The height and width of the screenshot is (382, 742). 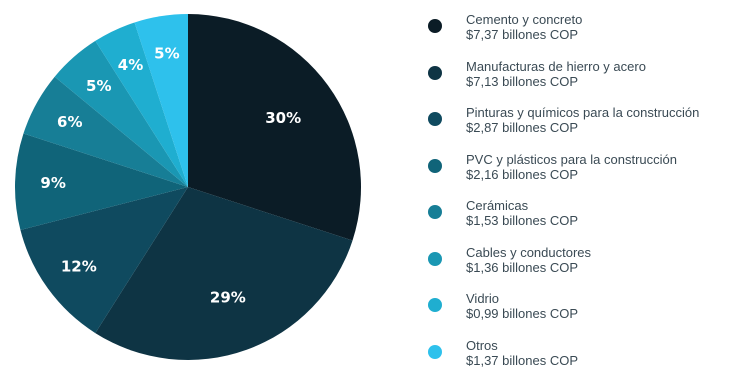 I want to click on legend-amount-2: $7,13 billones COP, so click(x=556, y=81).